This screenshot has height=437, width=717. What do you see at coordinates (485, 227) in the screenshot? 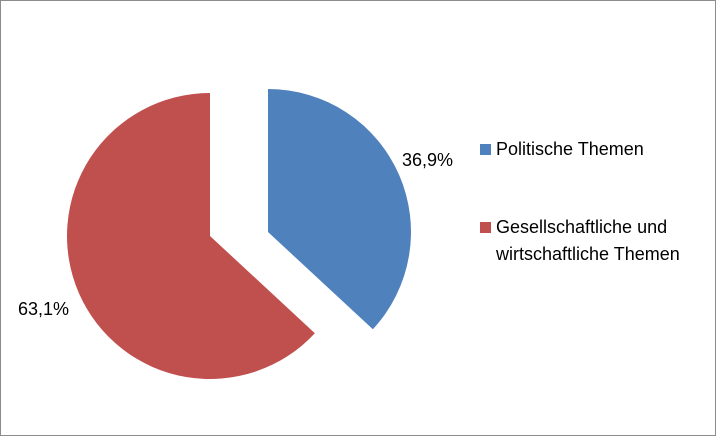
I see `legend-swatch-red` at bounding box center [485, 227].